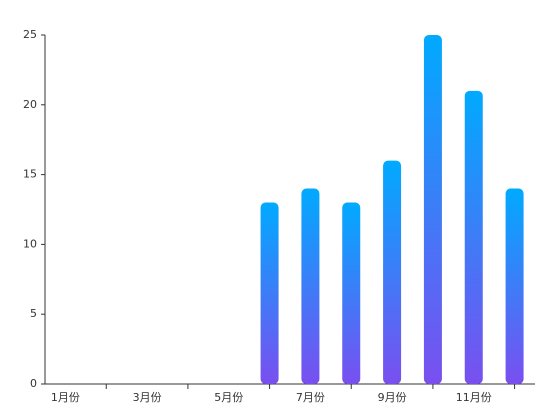 This screenshot has height=420, width=550. Describe the element at coordinates (30, 243) in the screenshot. I see `y-tick-label: 10` at that location.